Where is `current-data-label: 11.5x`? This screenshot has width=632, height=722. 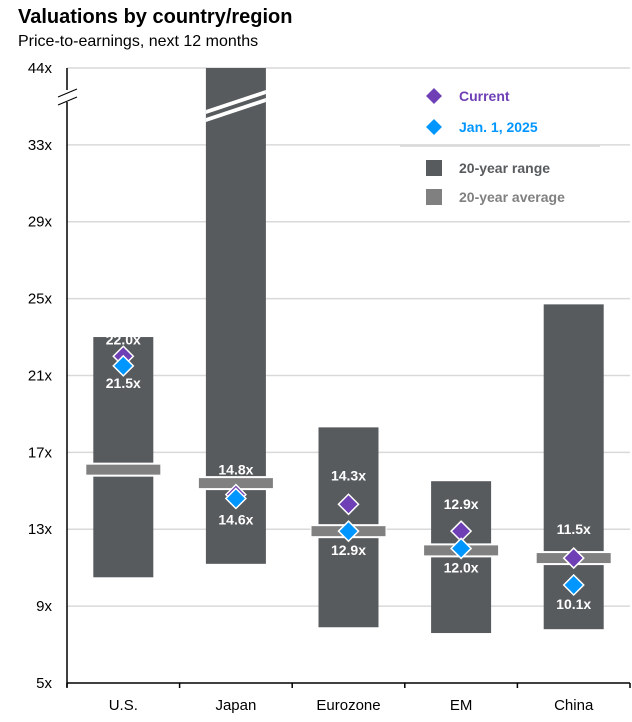
current-data-label: 11.5x is located at coordinates (574, 529).